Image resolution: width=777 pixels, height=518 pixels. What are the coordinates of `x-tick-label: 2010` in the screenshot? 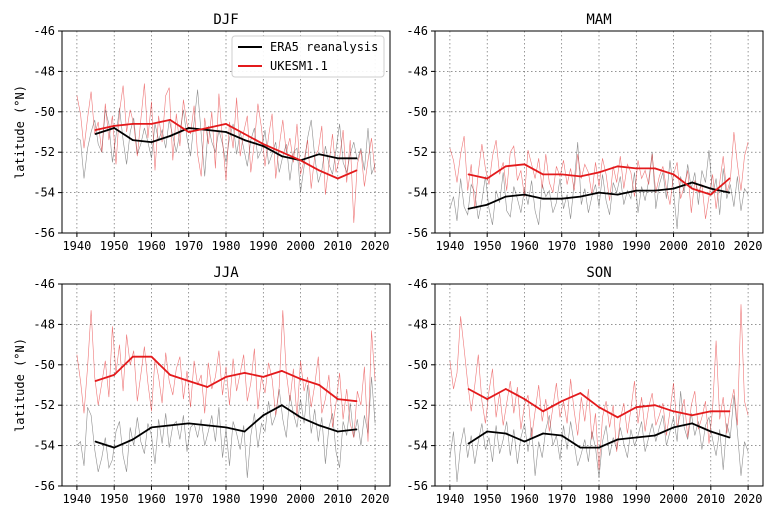 It's located at (710, 499).